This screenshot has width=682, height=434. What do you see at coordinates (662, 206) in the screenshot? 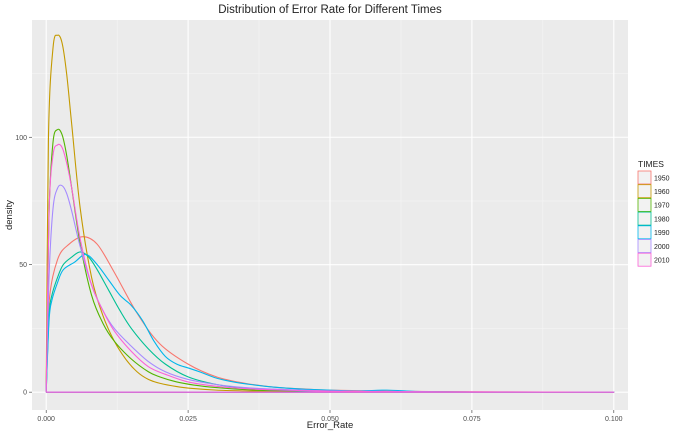
I see `legend-label-1970: 1970` at bounding box center [662, 206].